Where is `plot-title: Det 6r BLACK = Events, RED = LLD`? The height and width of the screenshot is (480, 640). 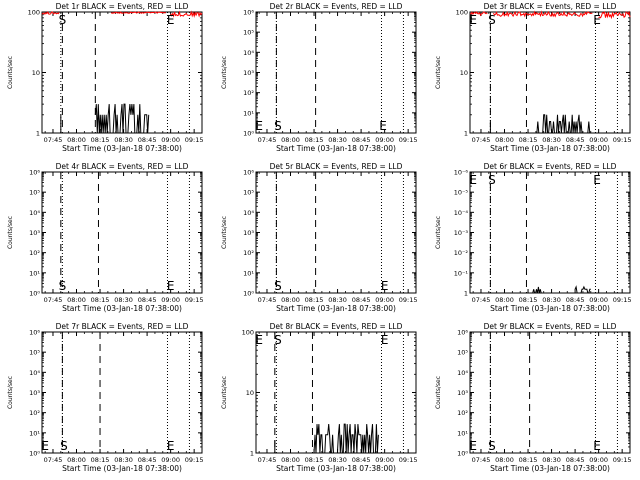
plot-title: Det 6r BLACK = Events, RED = LLD is located at coordinates (550, 166).